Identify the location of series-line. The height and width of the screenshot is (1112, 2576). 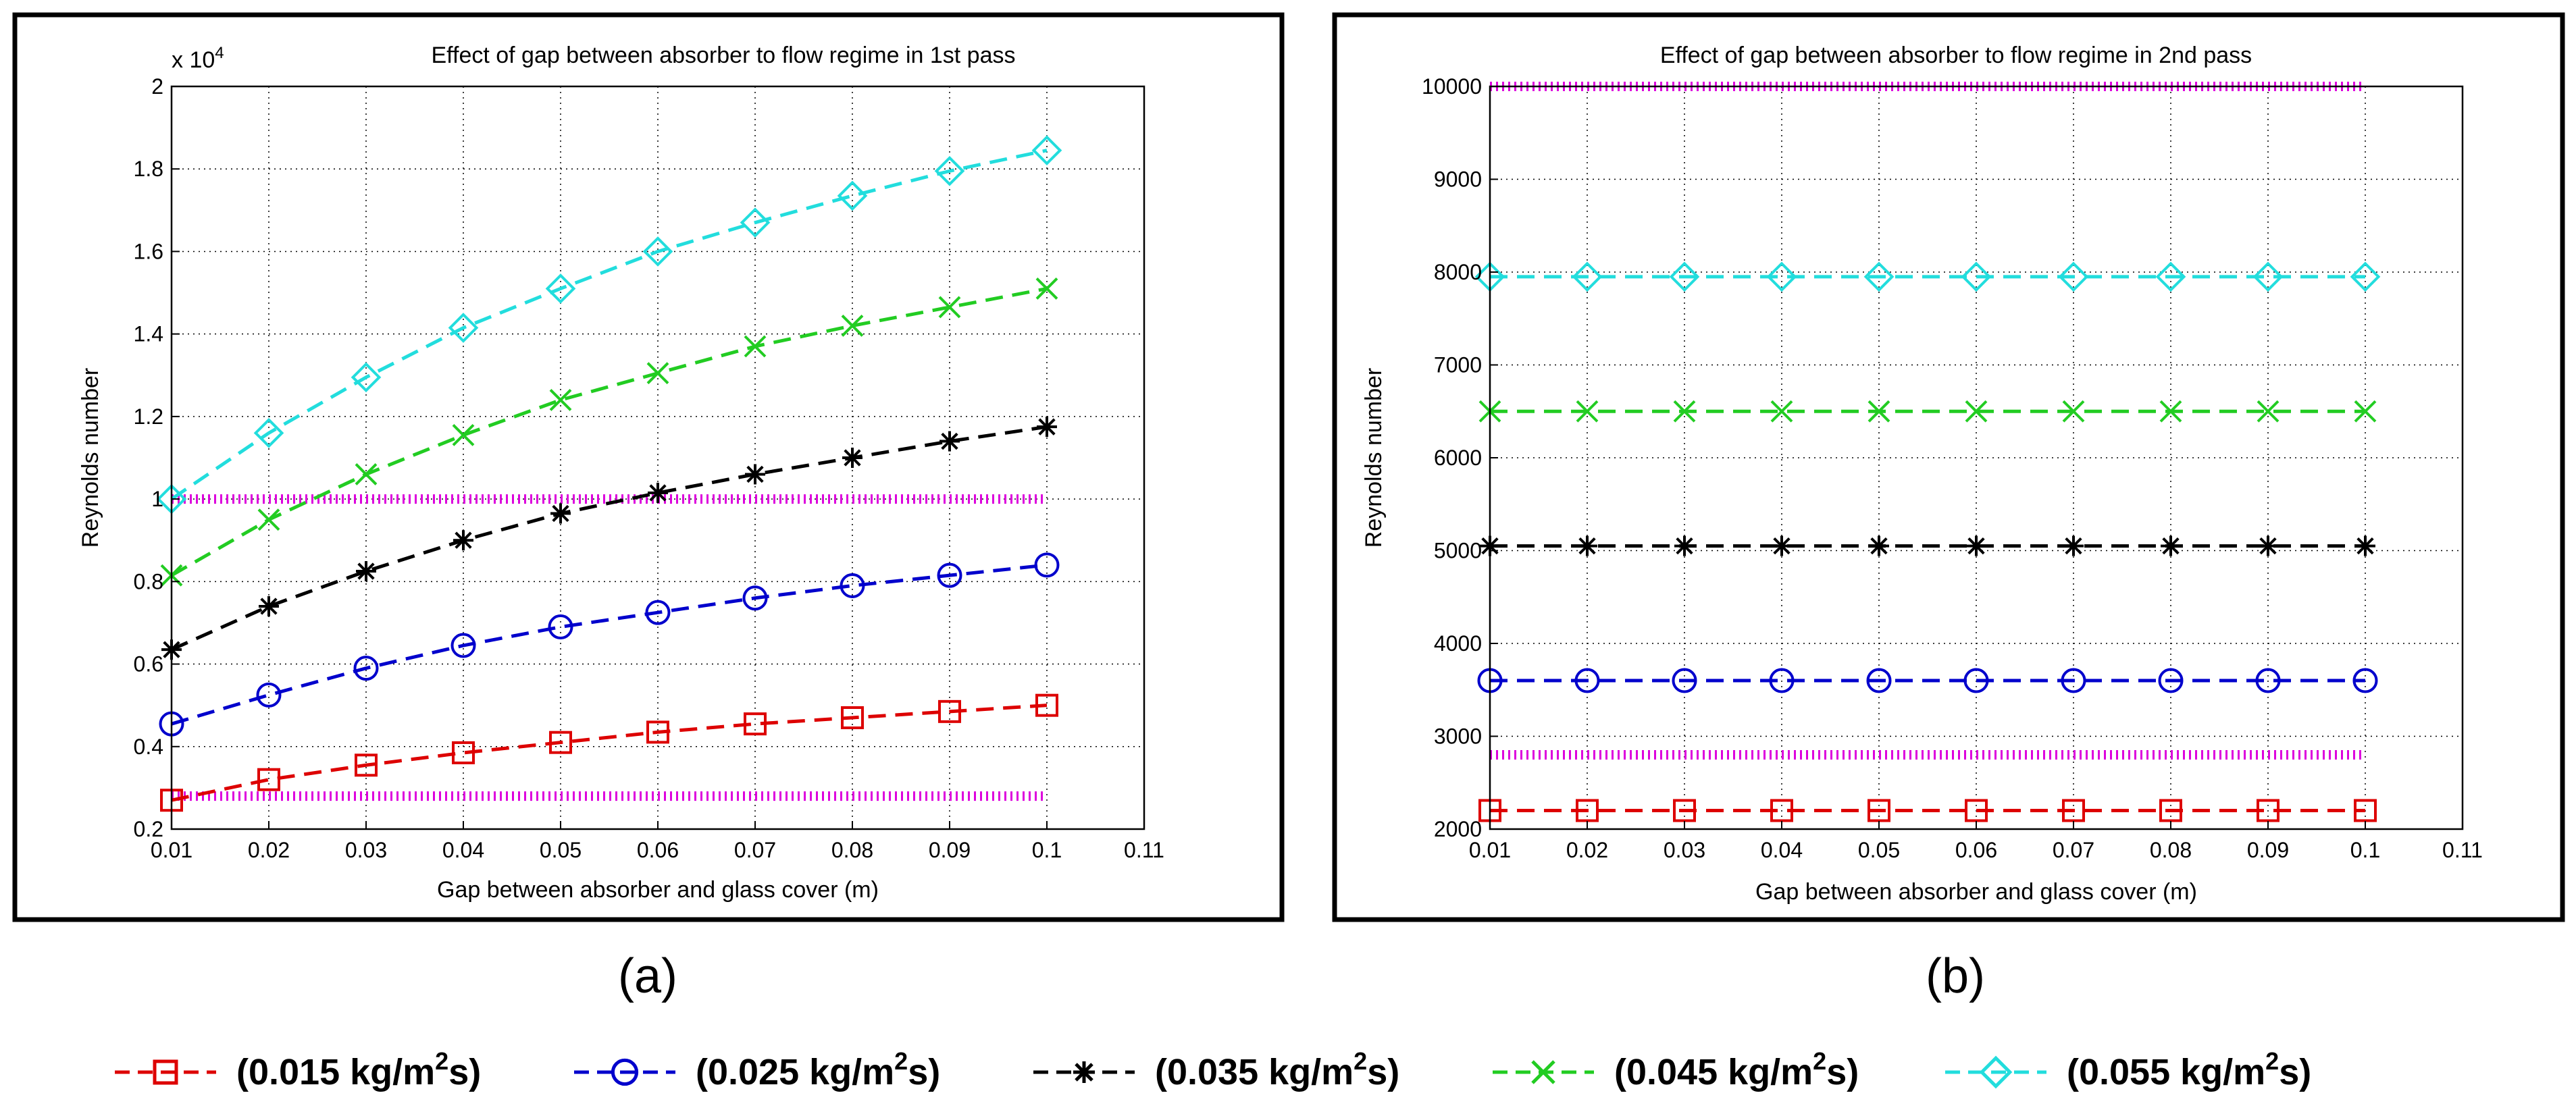
(609, 753).